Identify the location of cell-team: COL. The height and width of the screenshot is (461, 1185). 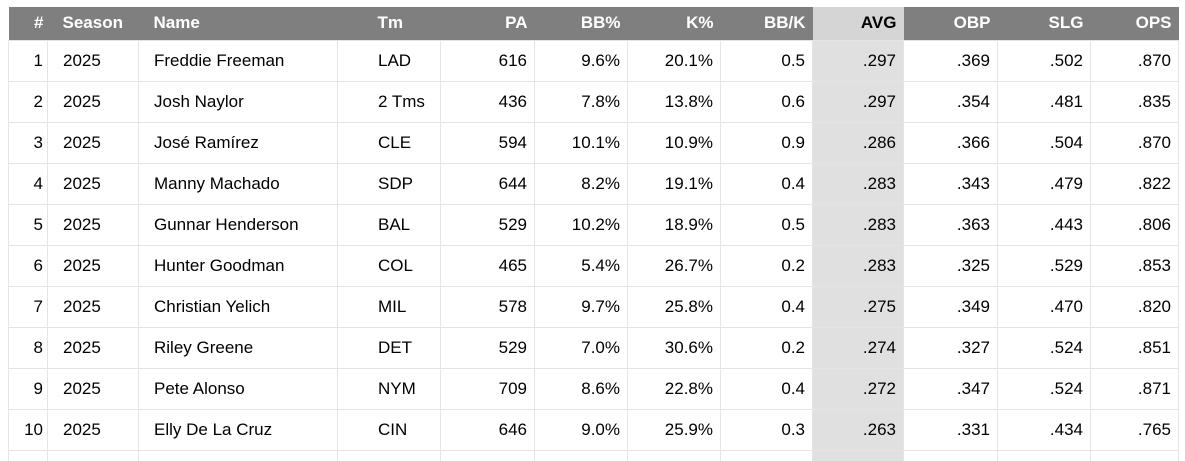
(389, 265).